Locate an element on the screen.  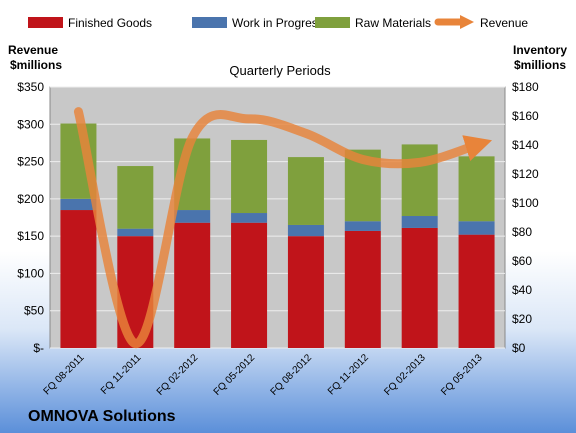
left-axis-title-line1: Revenue is located at coordinates (33, 50).